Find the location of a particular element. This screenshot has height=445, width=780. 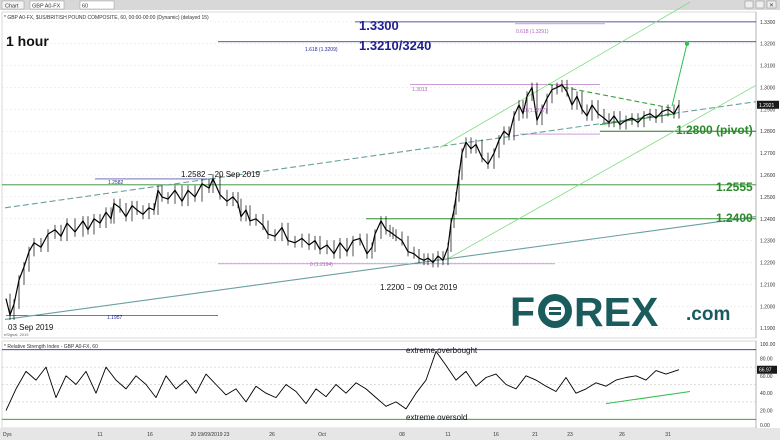

close-icon is located at coordinates (771, 4).